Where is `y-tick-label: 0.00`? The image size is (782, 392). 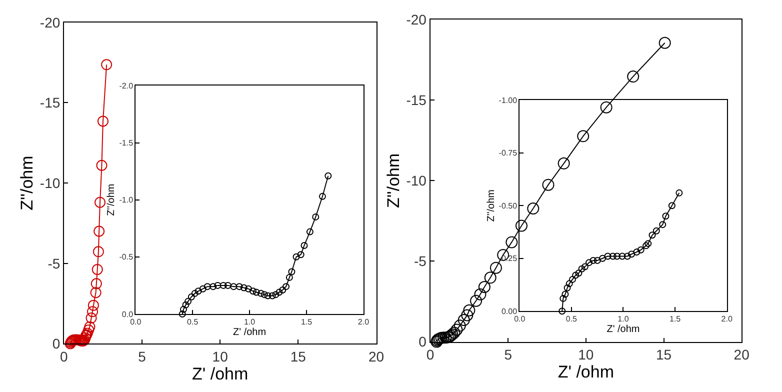
y-tick-label: 0.00 is located at coordinates (509, 311).